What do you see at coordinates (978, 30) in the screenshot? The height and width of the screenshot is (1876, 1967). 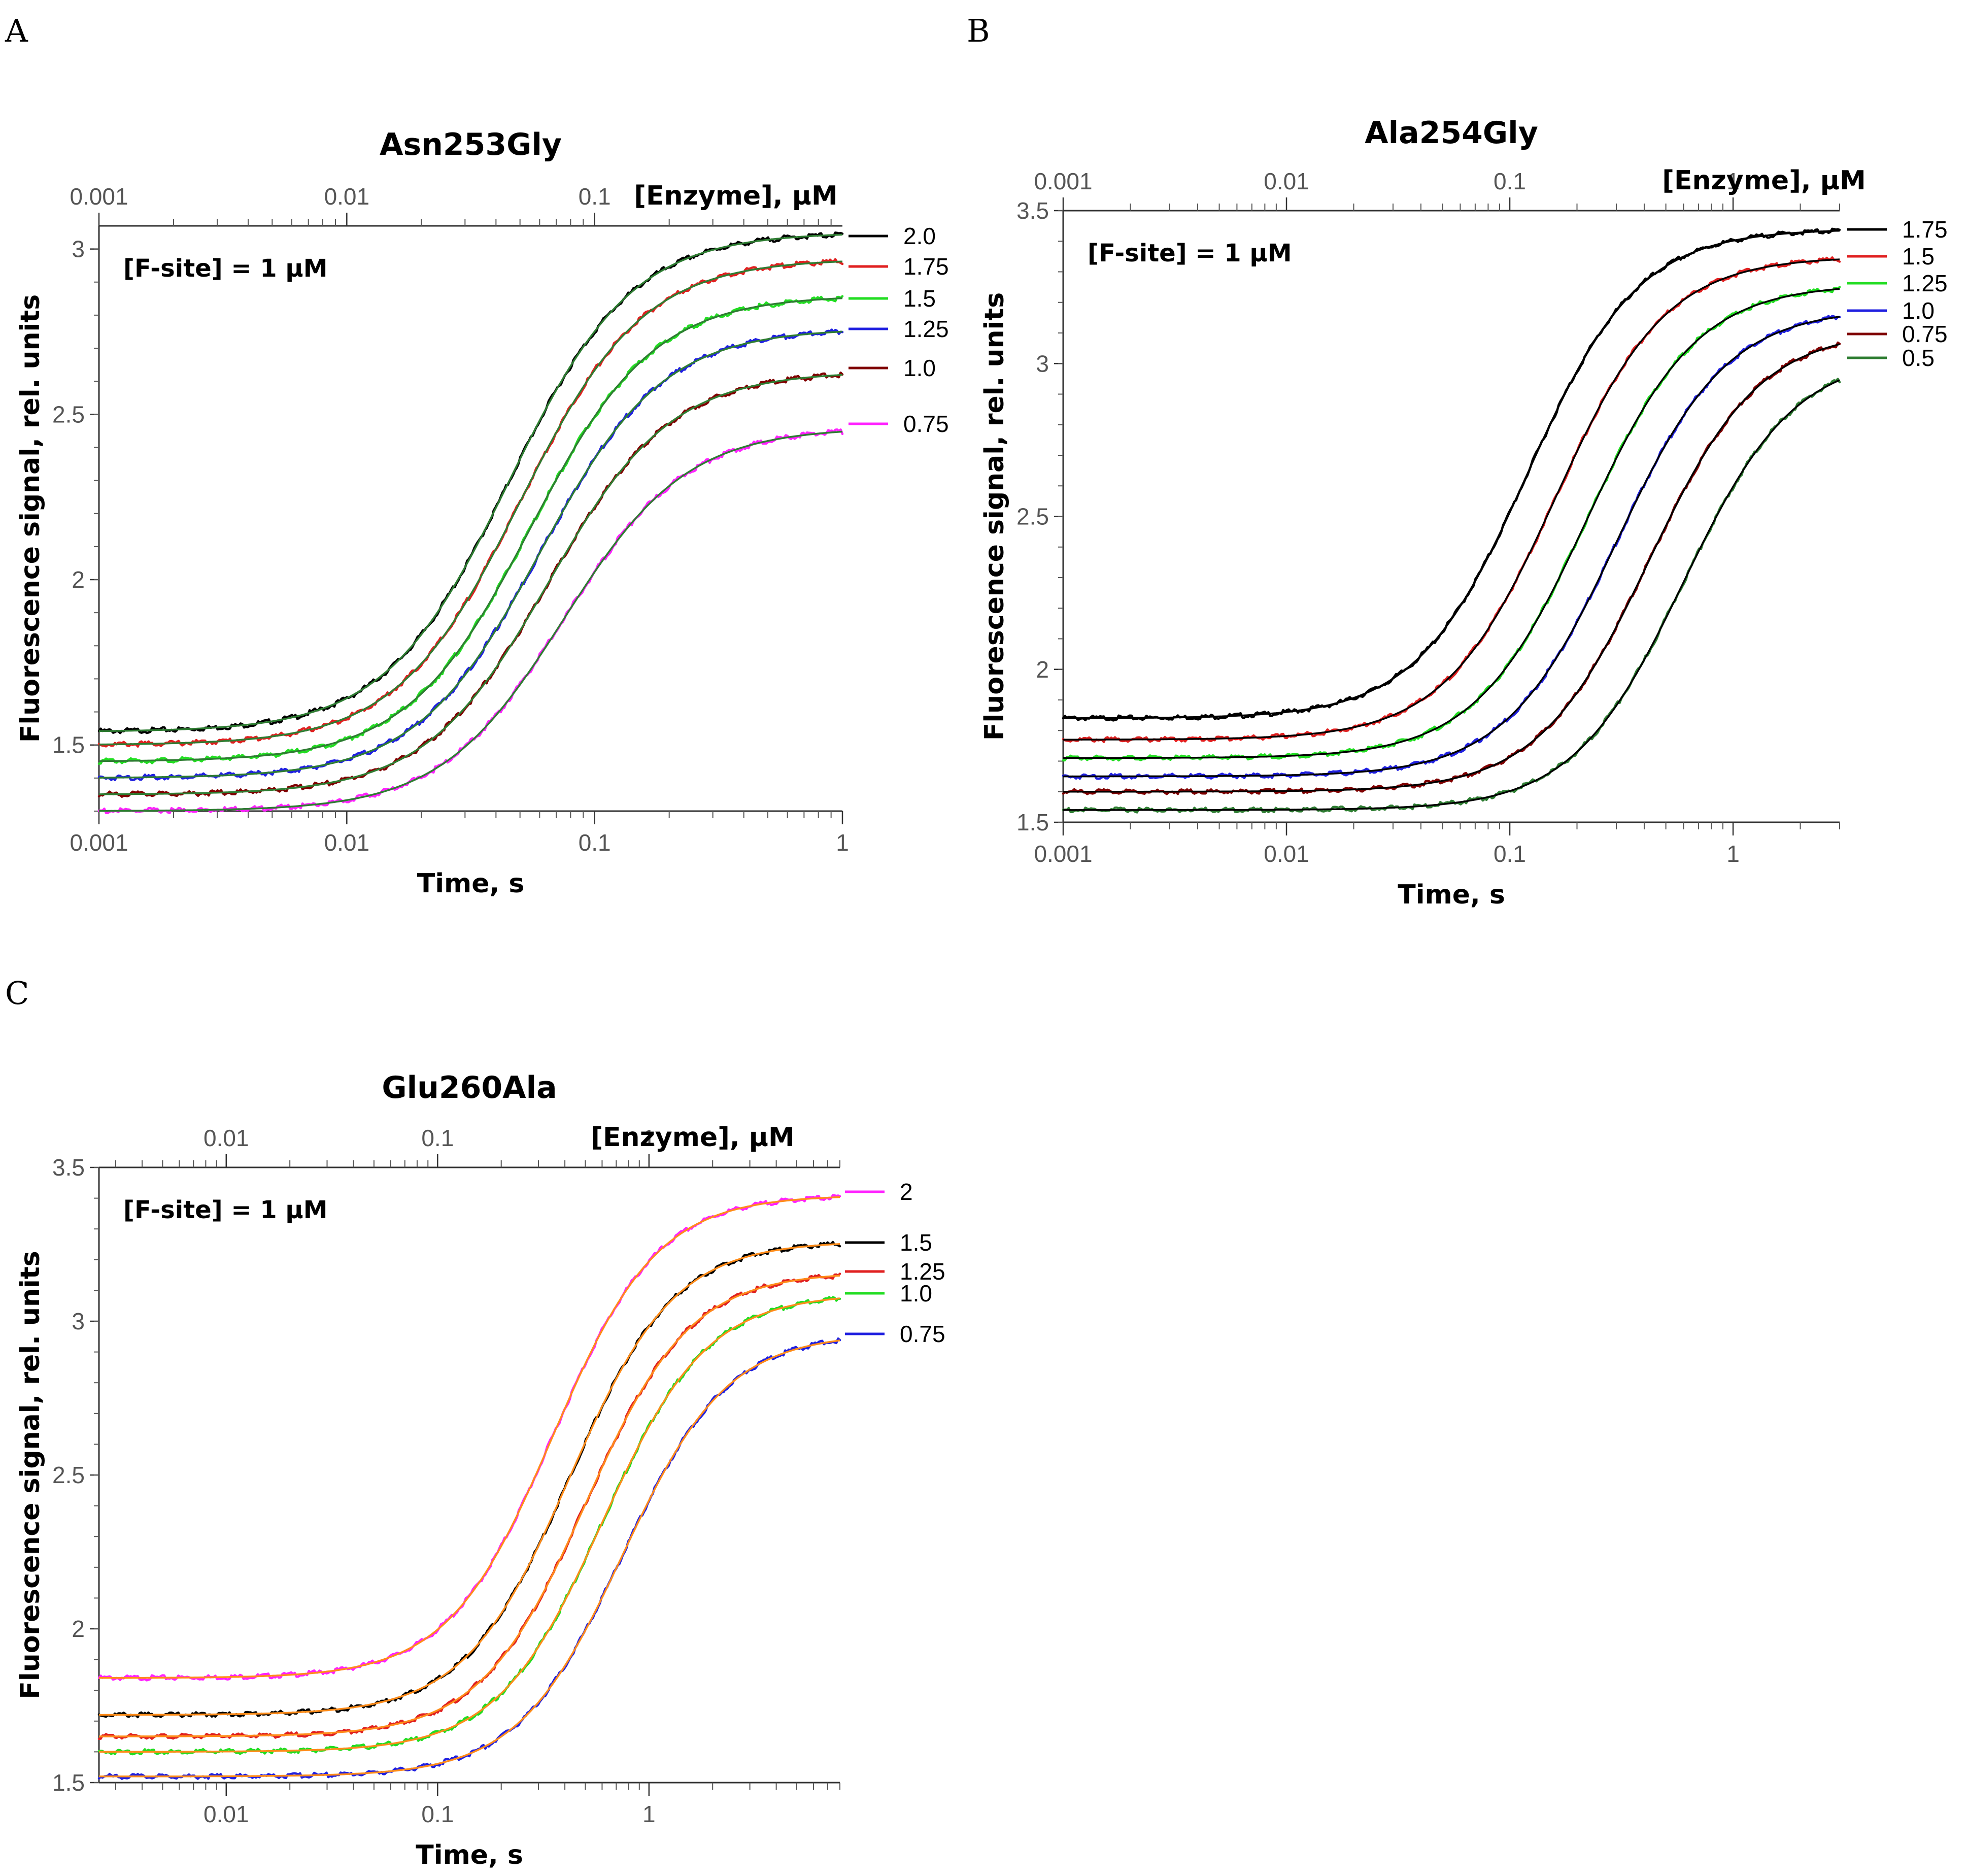 I see `panel-letter-b: B` at bounding box center [978, 30].